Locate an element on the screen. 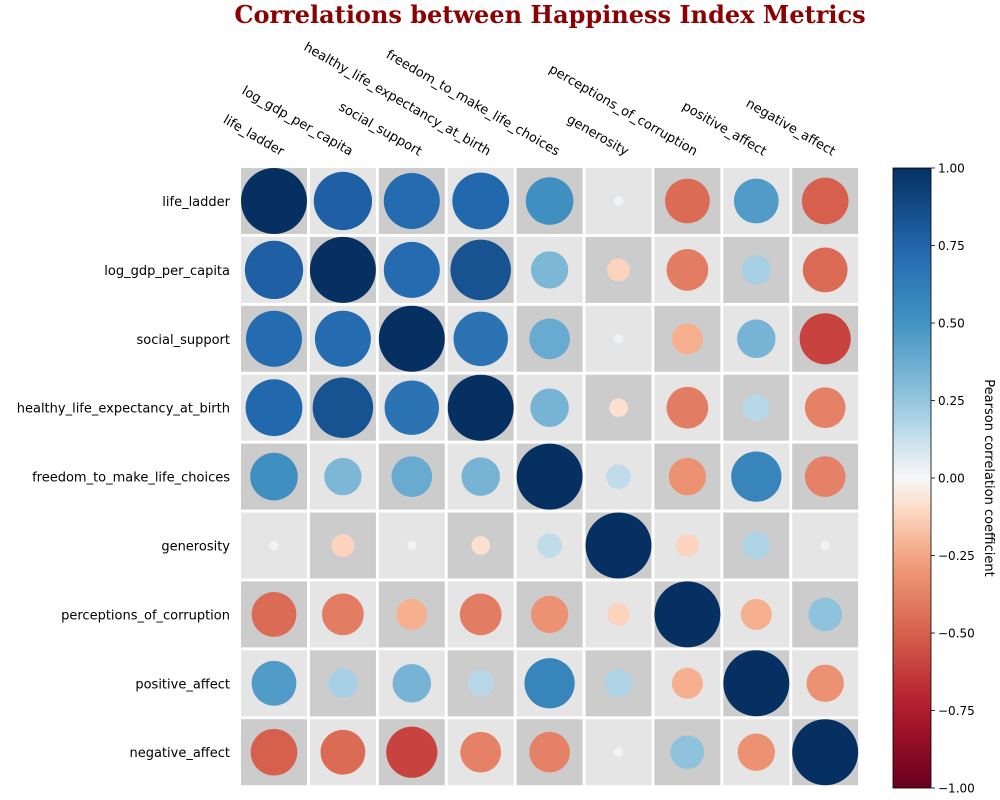  column-label-life_ladder: life_ladder is located at coordinates (253, 136).